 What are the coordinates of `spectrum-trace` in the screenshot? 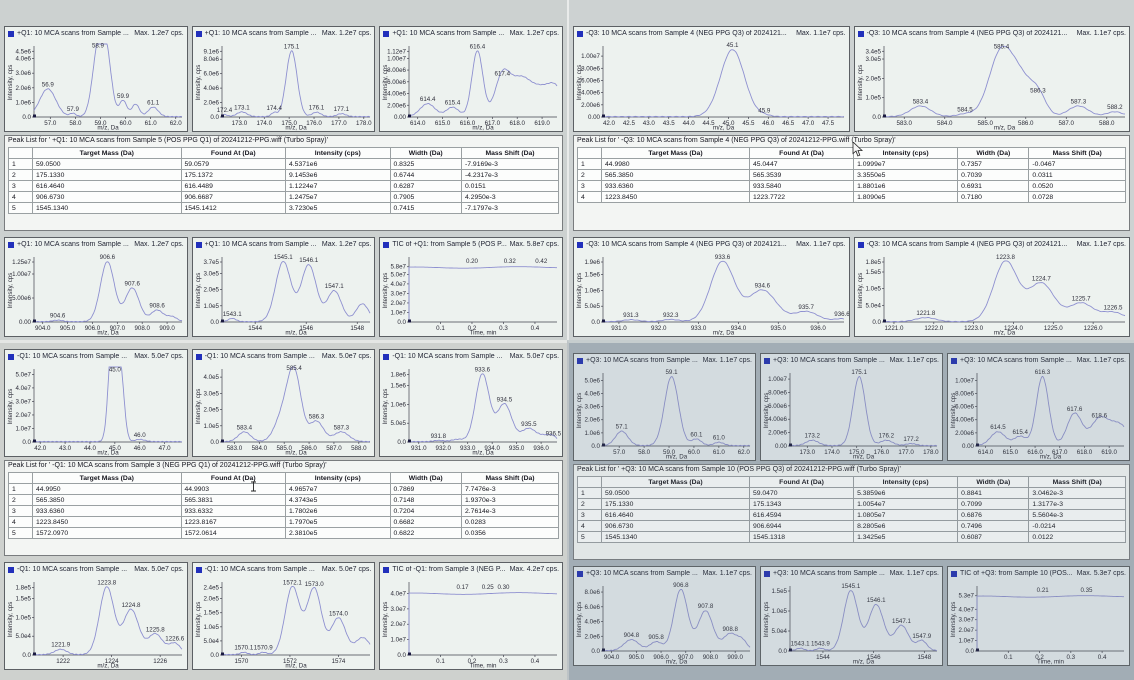 It's located at (864, 411).